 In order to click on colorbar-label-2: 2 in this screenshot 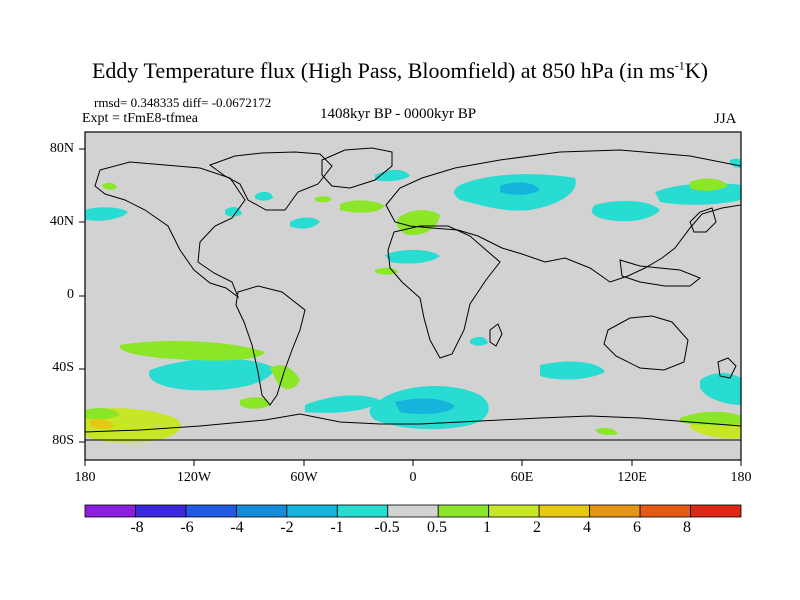, I will do `click(537, 527)`.